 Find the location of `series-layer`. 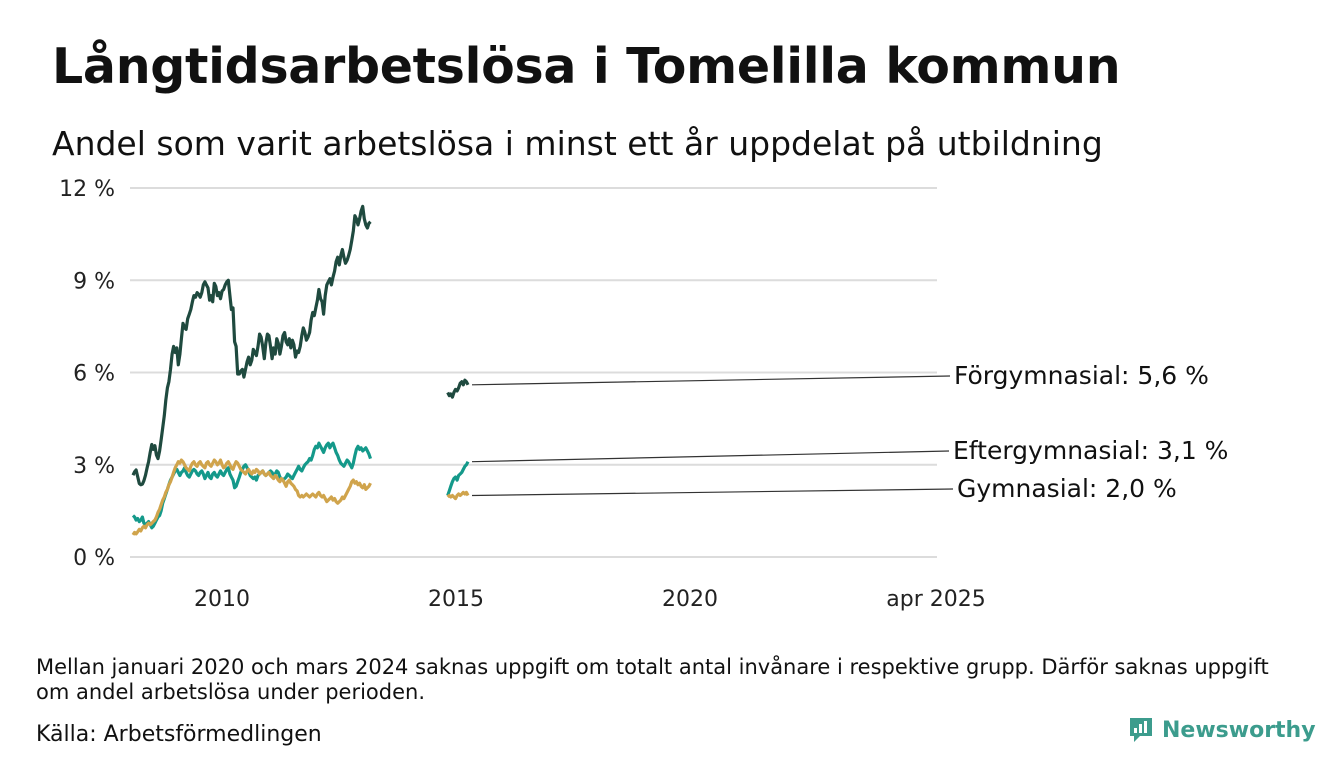

series-layer is located at coordinates (300, 370).